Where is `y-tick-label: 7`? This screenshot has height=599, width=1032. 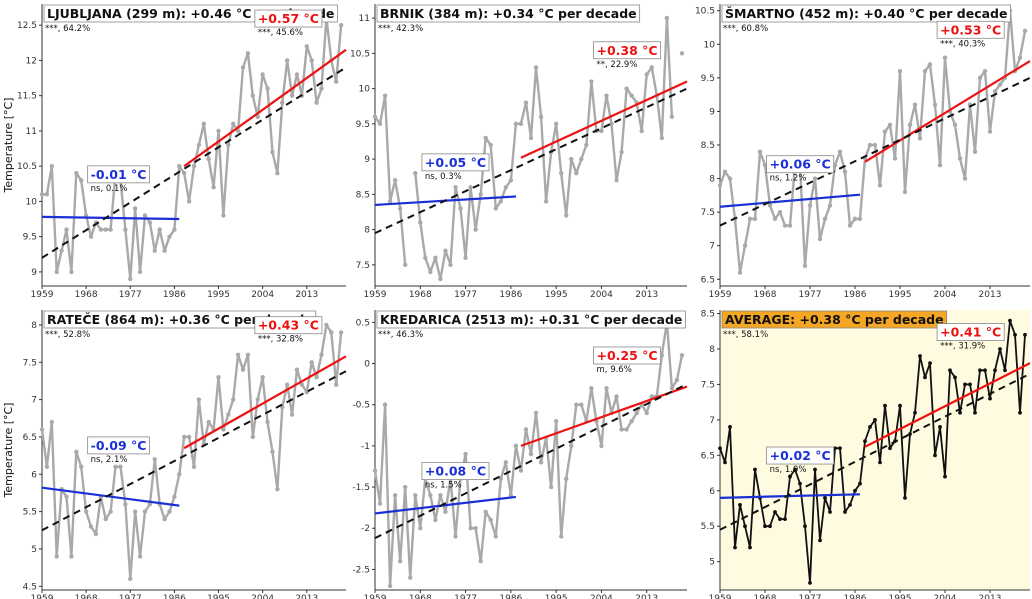
y-tick-label: 7 is located at coordinates (712, 421).